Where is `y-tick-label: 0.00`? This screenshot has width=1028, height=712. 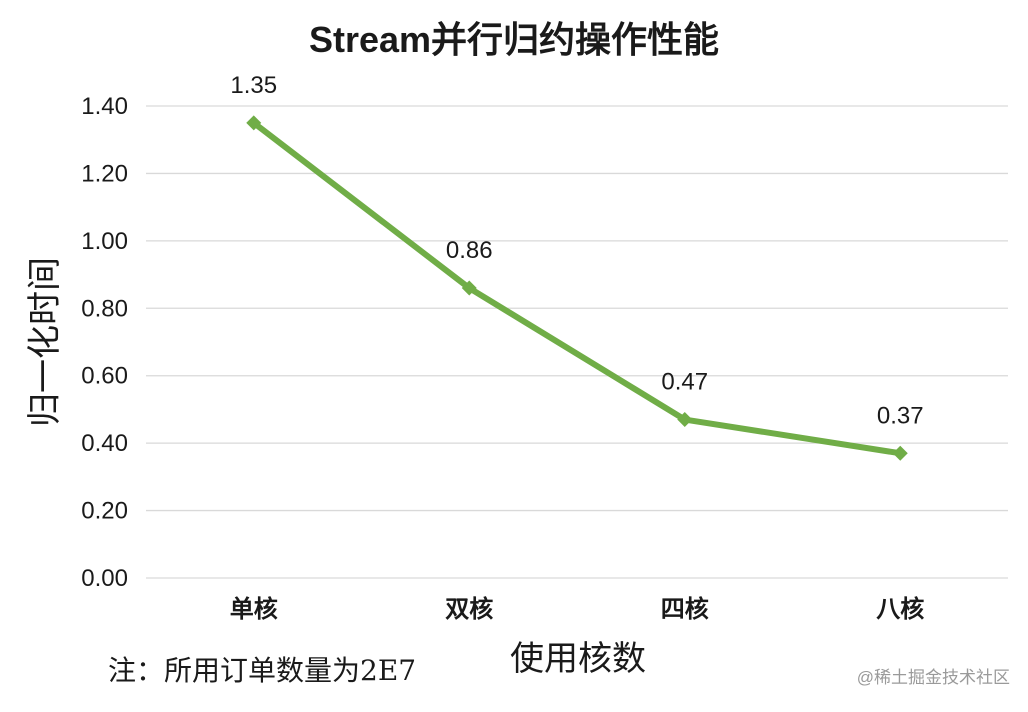 y-tick-label: 0.00 is located at coordinates (104, 578).